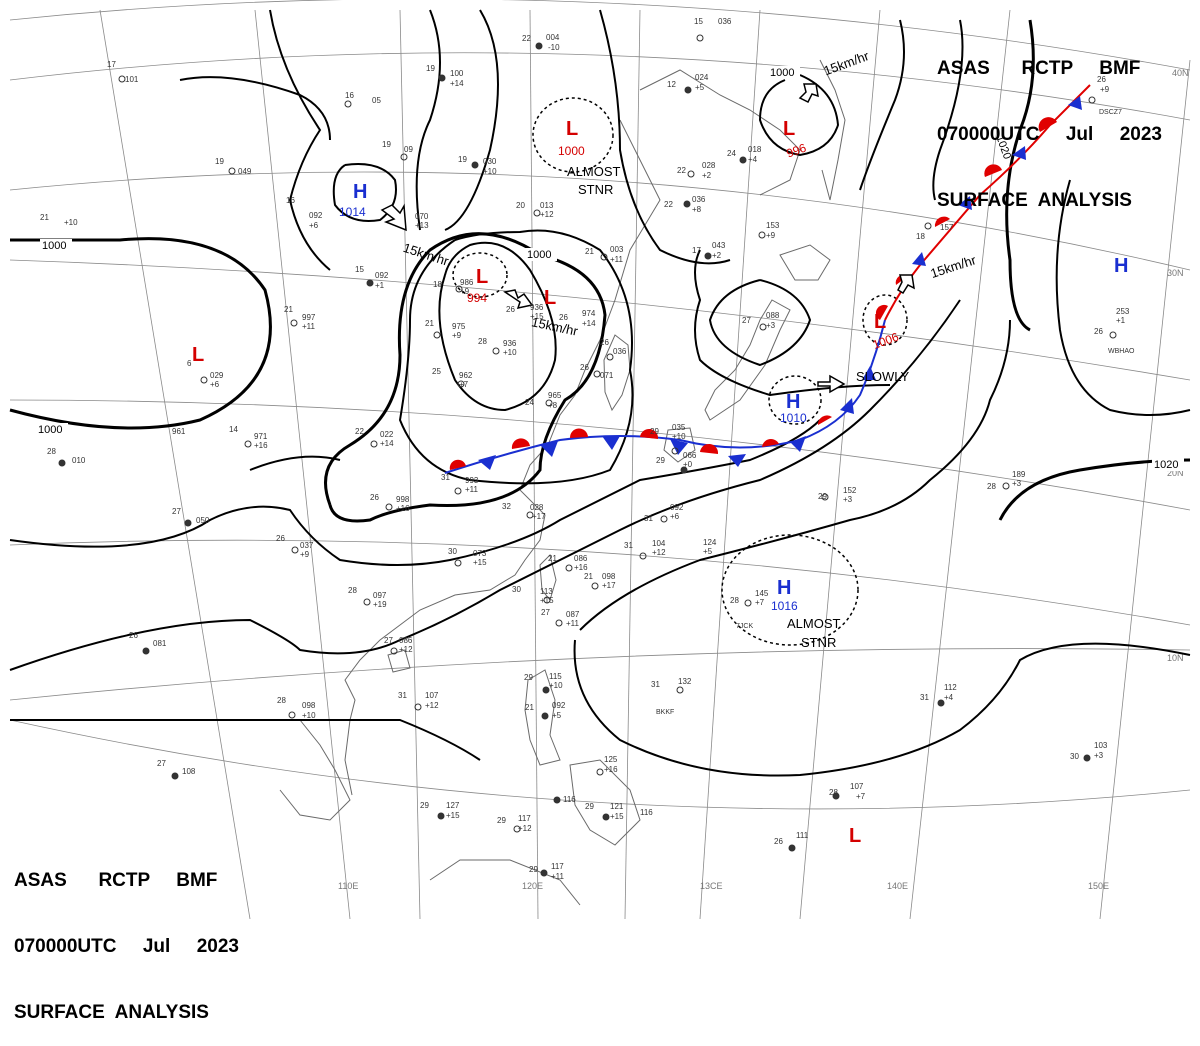  I want to click on station-text: 036, so click(620, 351).